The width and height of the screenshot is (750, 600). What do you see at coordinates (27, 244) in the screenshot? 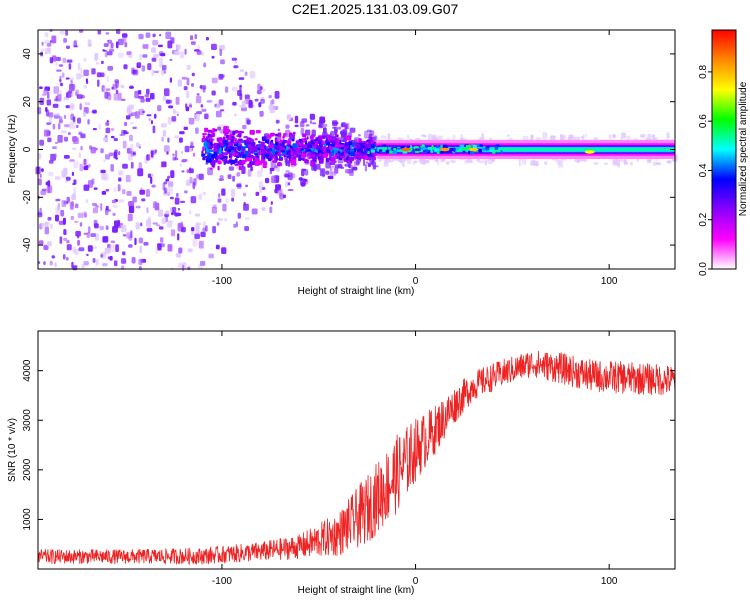
I see `y-tick-label: -40` at bounding box center [27, 244].